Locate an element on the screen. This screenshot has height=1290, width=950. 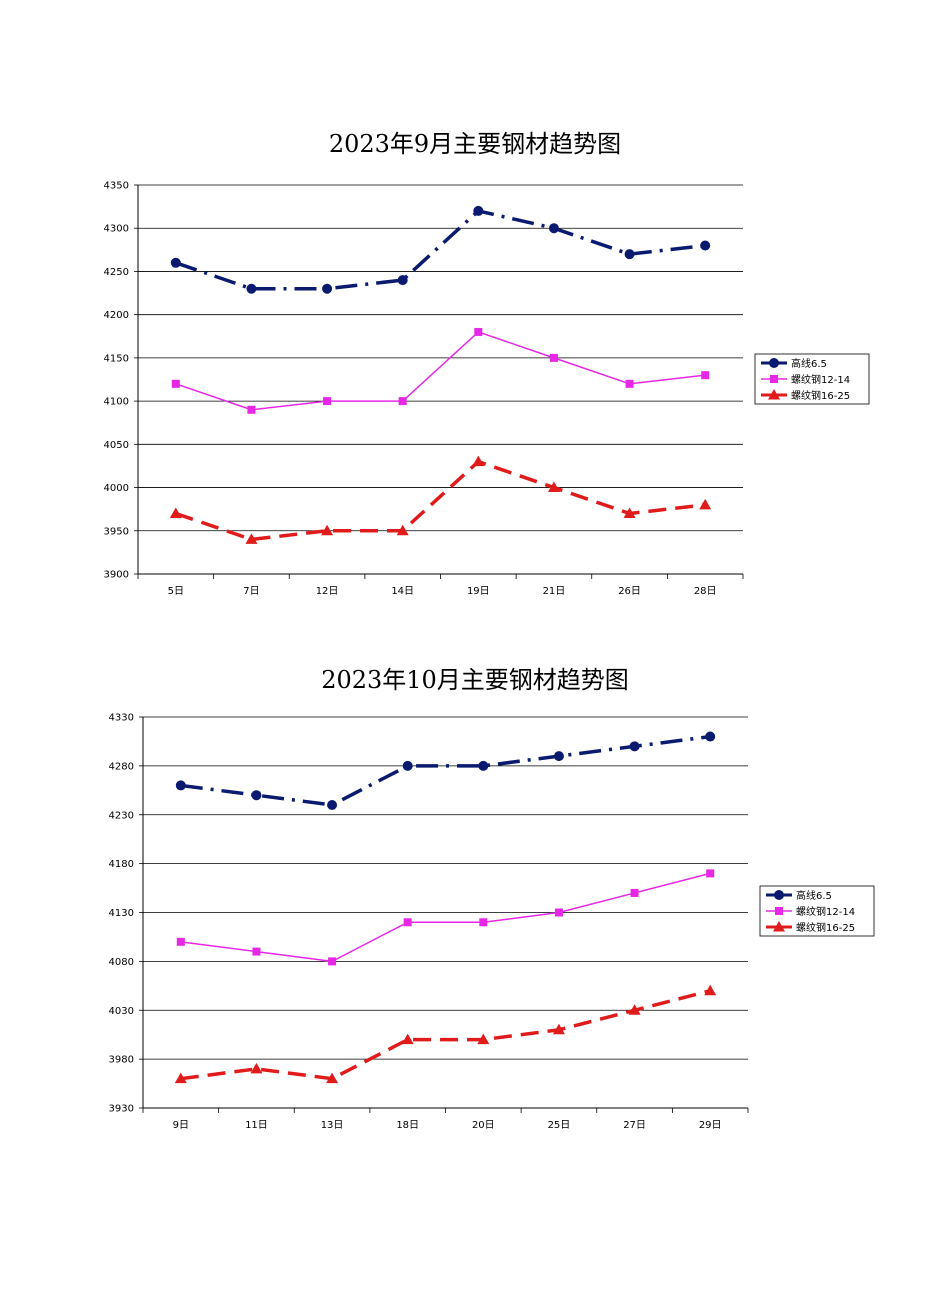
x-tick-label: 5日 is located at coordinates (176, 591).